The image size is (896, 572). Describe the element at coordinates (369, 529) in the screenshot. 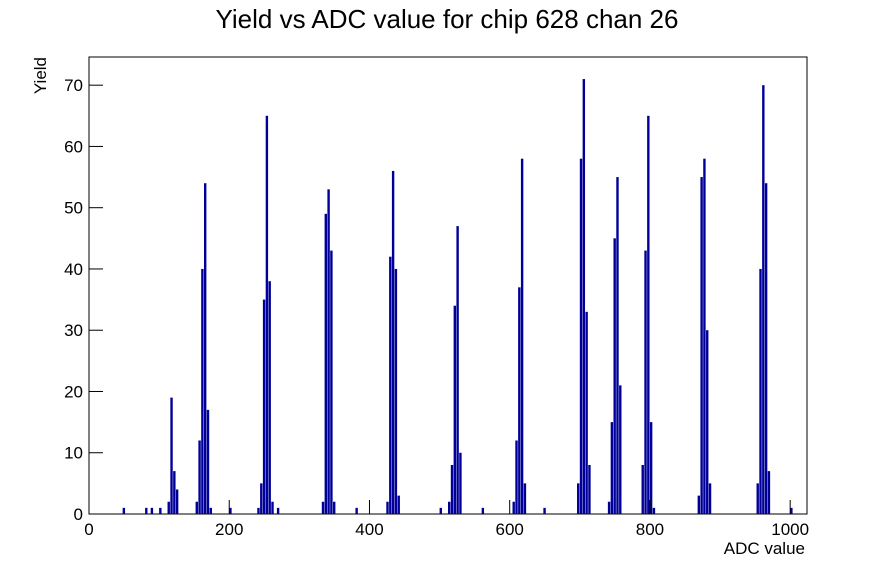

I see `x-tick-label: 400` at that location.